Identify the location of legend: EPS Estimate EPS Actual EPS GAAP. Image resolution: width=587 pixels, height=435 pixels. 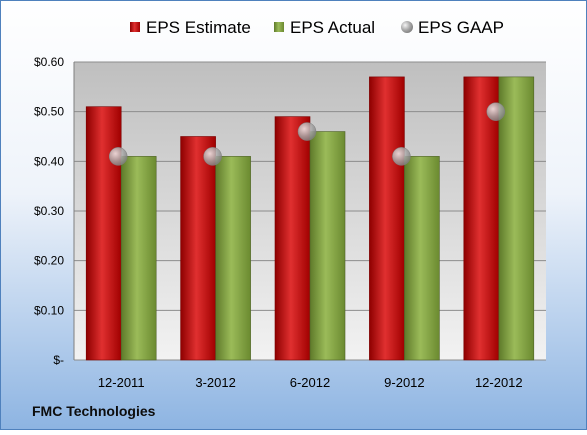
(317, 27).